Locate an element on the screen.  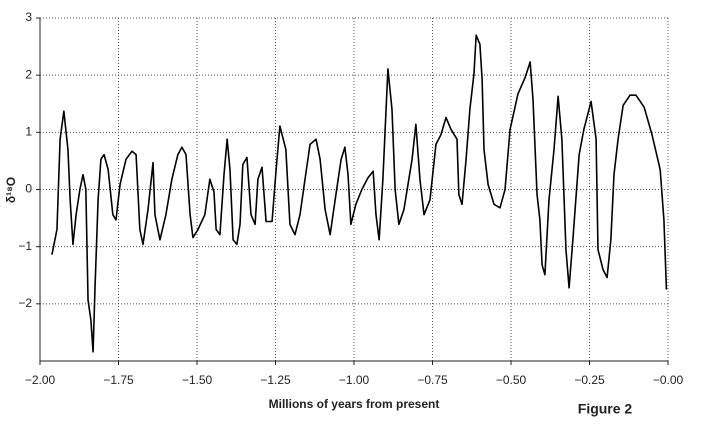
x-tick-label: −1.50 is located at coordinates (197, 380).